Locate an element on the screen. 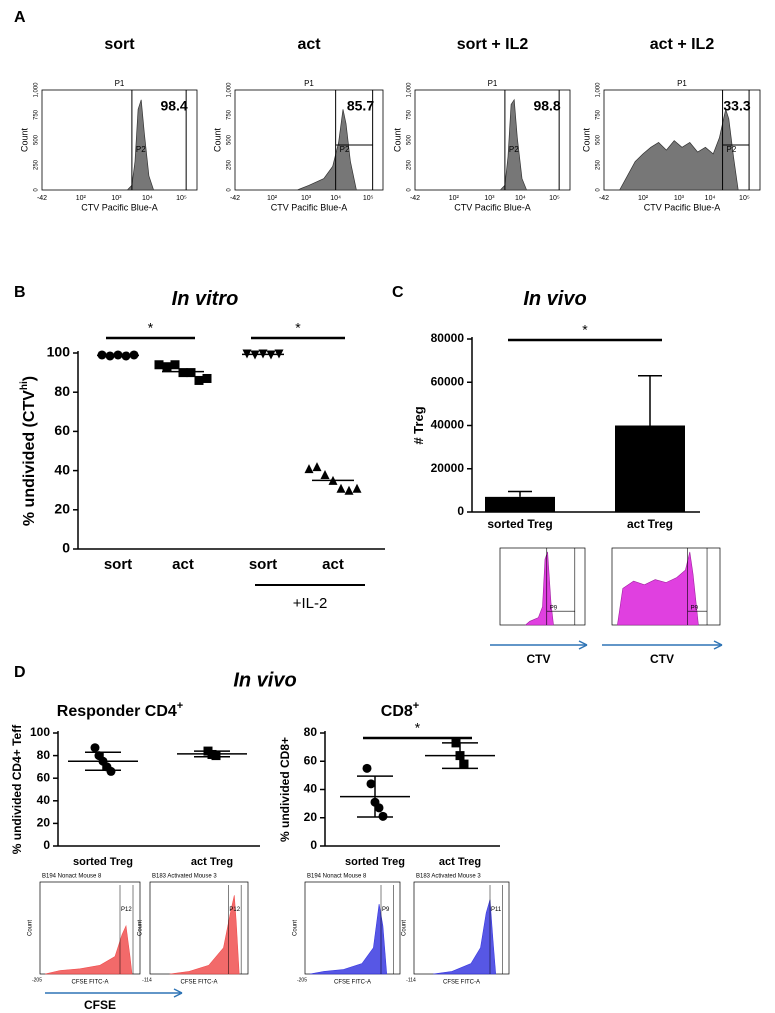 The width and height of the screenshot is (775, 1013). gate-label: P11 is located at coordinates (496, 910).